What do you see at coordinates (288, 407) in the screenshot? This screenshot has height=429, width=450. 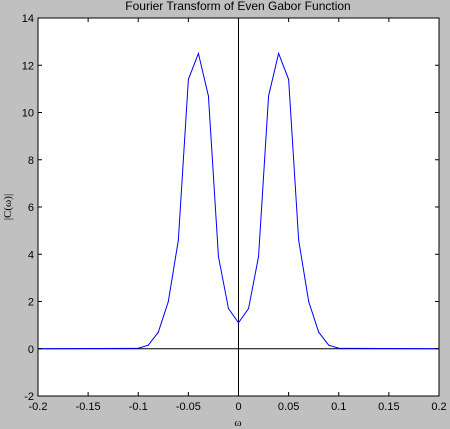 I see `x-tick-label: 0.05` at bounding box center [288, 407].